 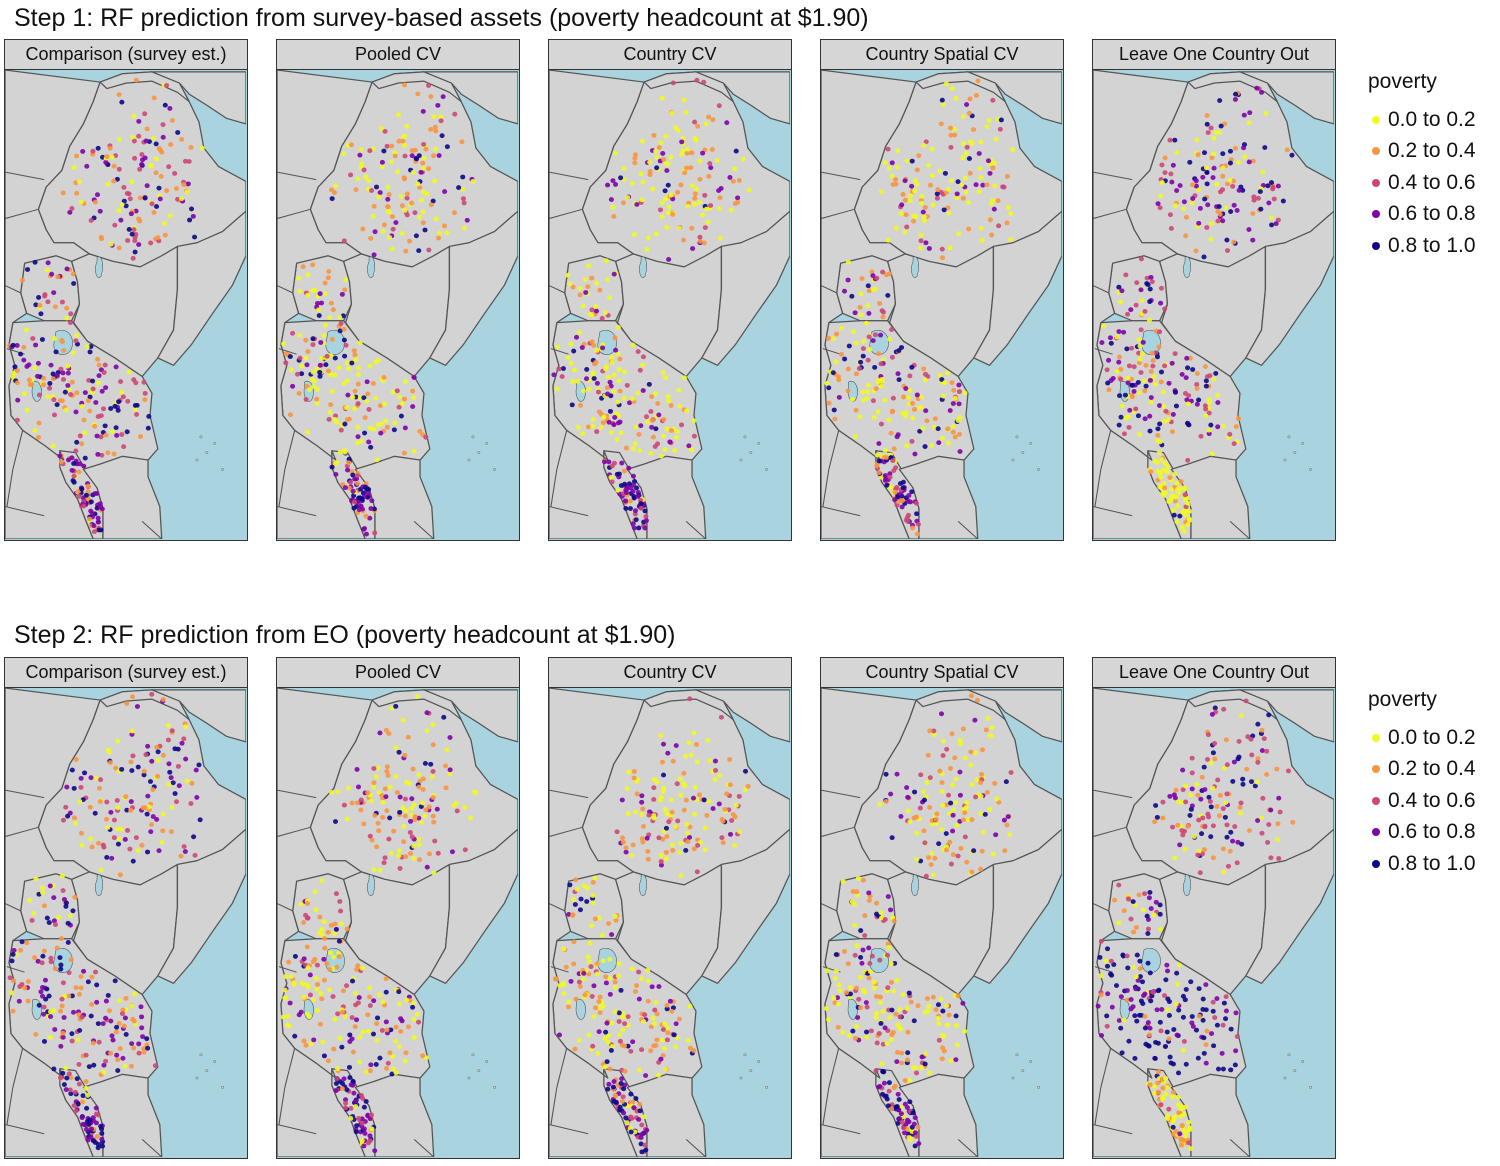 What do you see at coordinates (1141, 922) in the screenshot?
I see `country-westLand` at bounding box center [1141, 922].